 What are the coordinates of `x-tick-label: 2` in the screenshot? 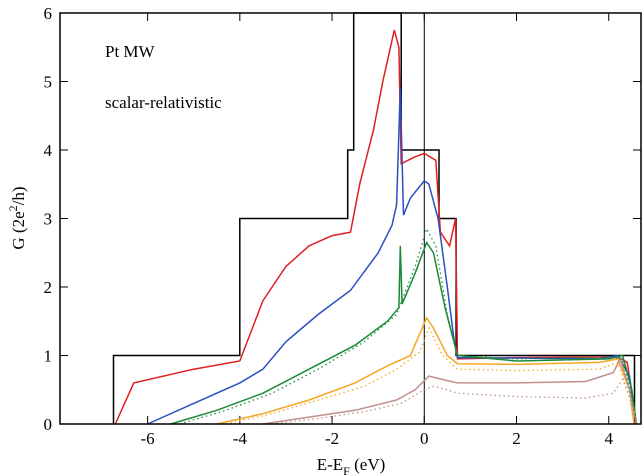 It's located at (516, 438).